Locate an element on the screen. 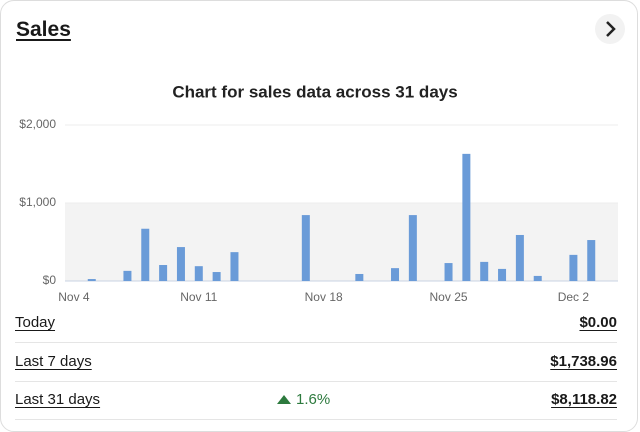 Image resolution: width=640 pixels, height=432 pixels. y-tick-label: $2,000 is located at coordinates (37, 124).